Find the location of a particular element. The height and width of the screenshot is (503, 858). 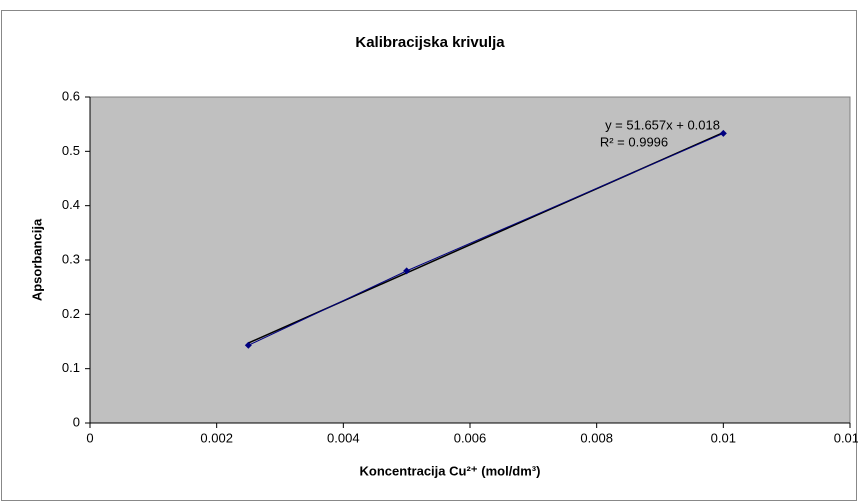

x-tick-label: 0.012 is located at coordinates (846, 437).